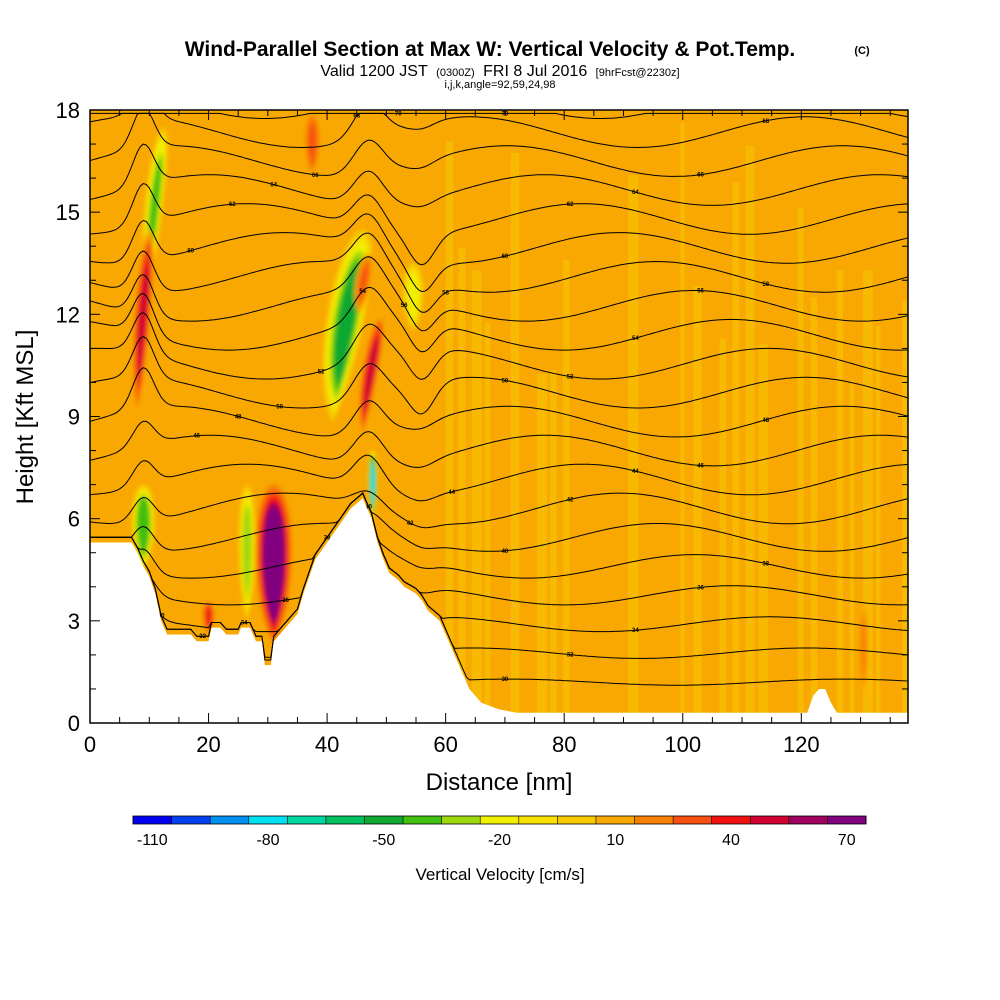 This screenshot has width=1000, height=1000. Describe the element at coordinates (499, 85) in the screenshot. I see `grid-indices: i,j,k,angle=92,59,24,98` at that location.